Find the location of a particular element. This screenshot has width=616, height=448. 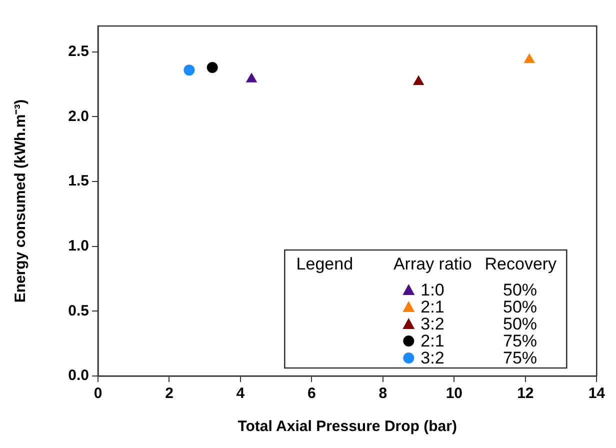

x-axis-title: Total Axial Pressure Drop (bar) is located at coordinates (347, 427).